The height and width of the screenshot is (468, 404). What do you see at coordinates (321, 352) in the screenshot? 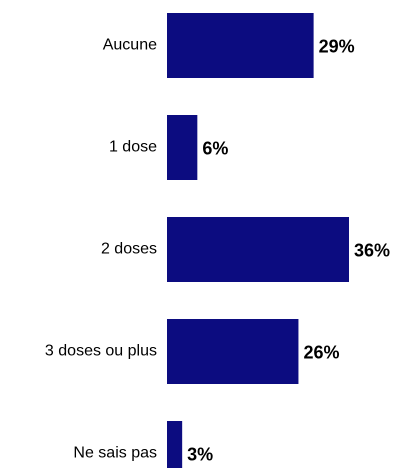
I see `value-label: 26%` at bounding box center [321, 352].